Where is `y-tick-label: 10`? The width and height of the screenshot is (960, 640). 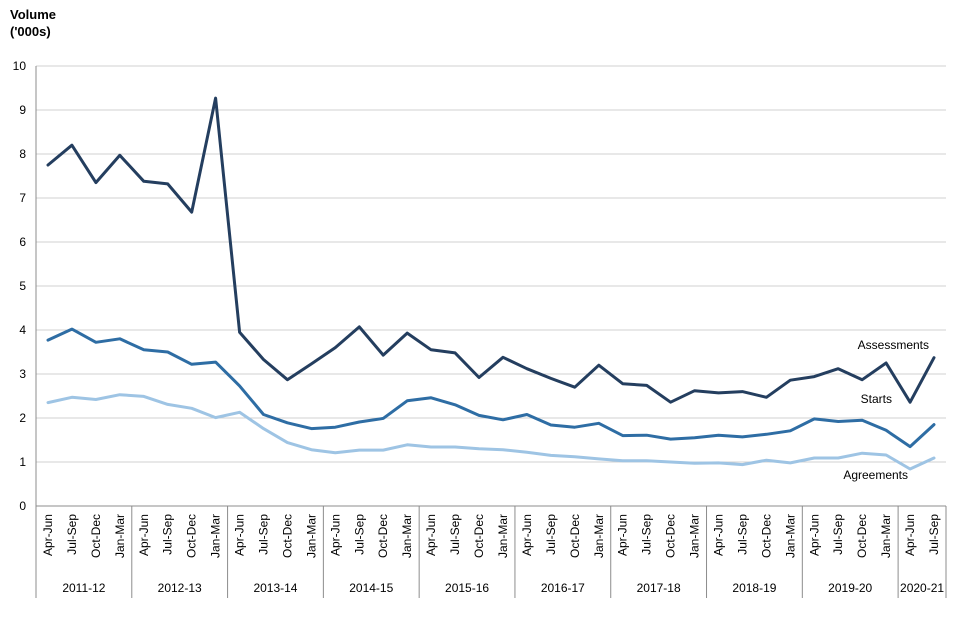
y-tick-label: 10 is located at coordinates (20, 66).